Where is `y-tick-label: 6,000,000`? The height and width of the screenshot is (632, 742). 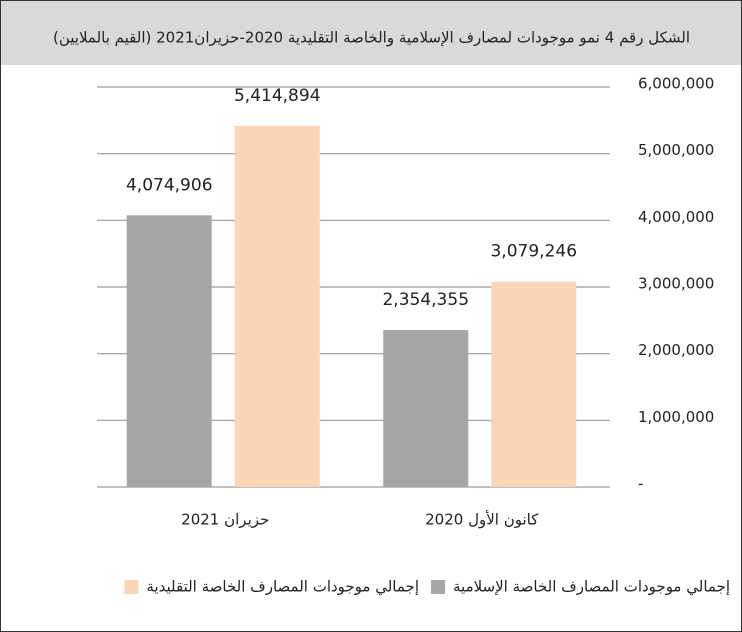 y-tick-label: 6,000,000 is located at coordinates (676, 84).